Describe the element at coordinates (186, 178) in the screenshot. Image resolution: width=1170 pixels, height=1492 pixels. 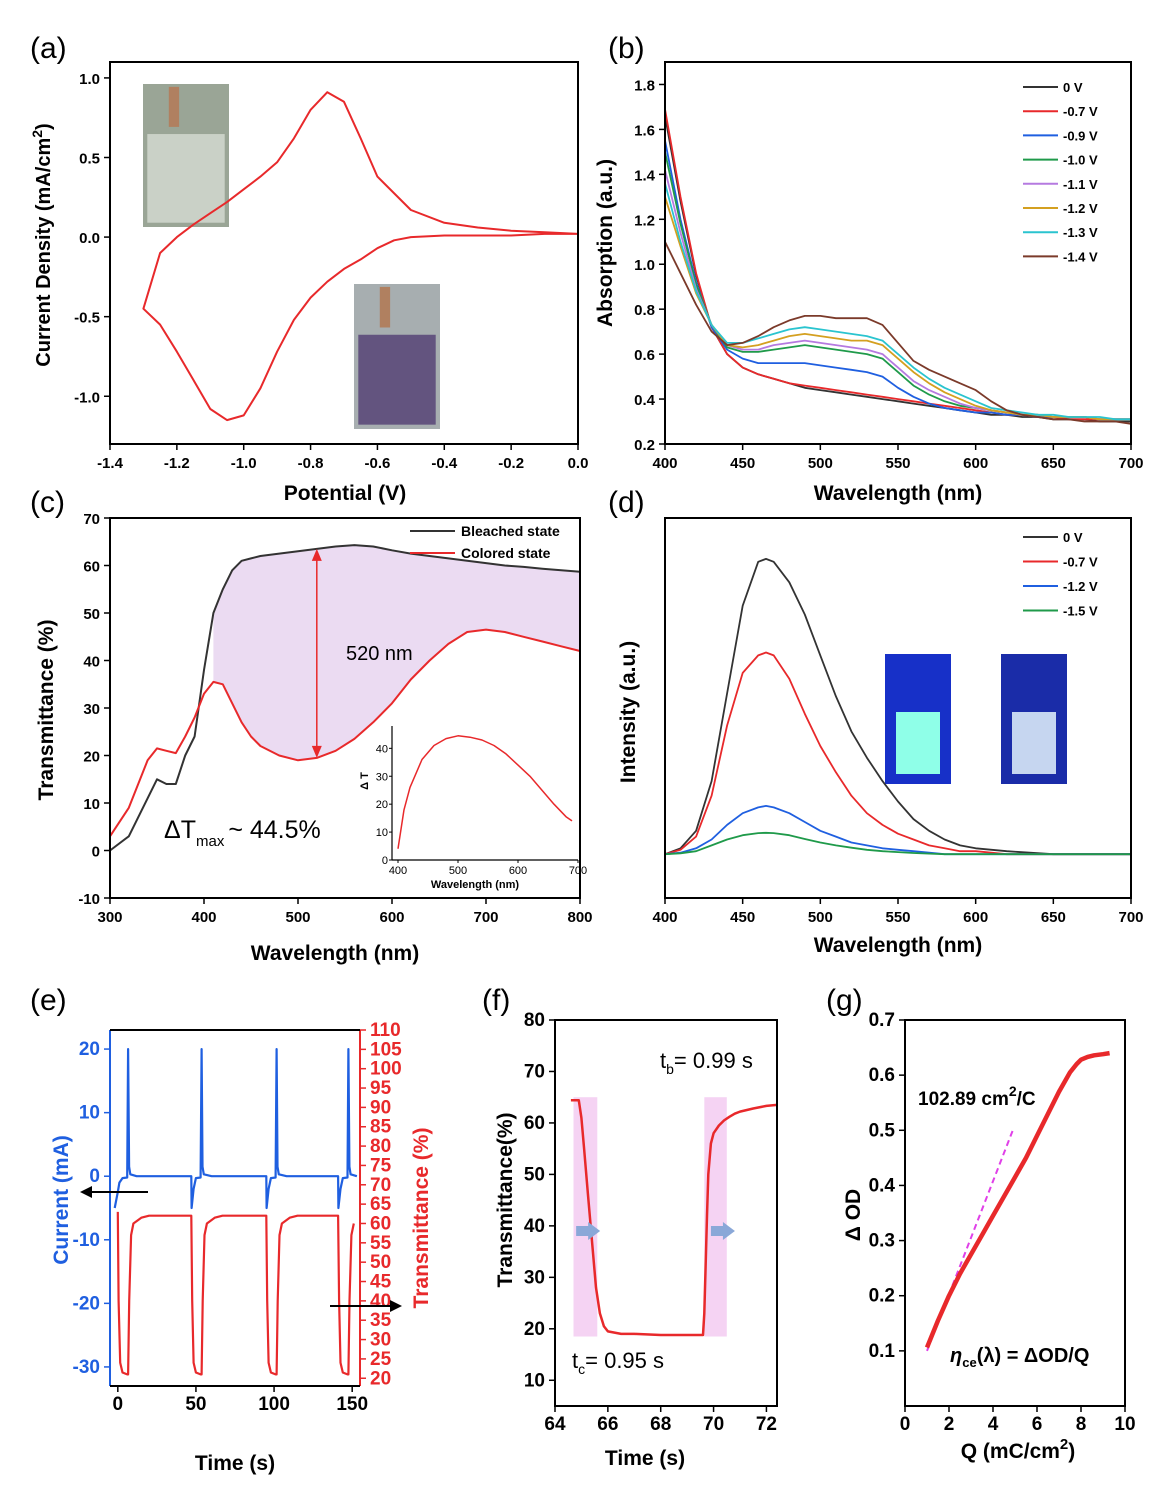
I see `inset-photo-bleached-cell` at that location.